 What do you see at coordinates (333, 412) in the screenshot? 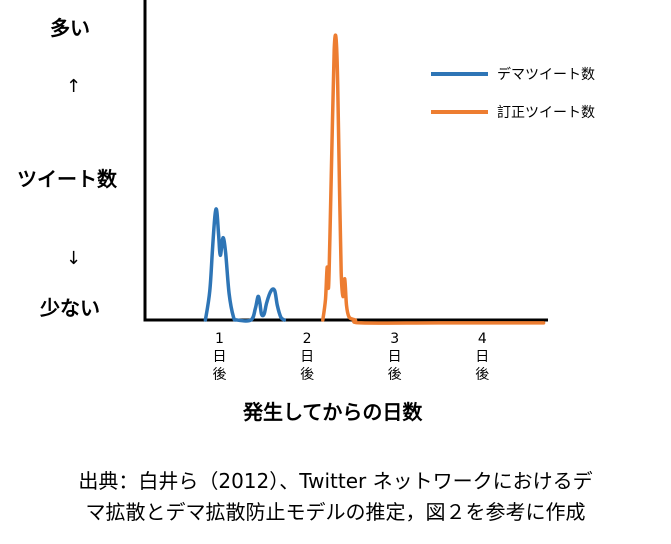
I see `x-axis-title: 発生してからの日数` at bounding box center [333, 412].